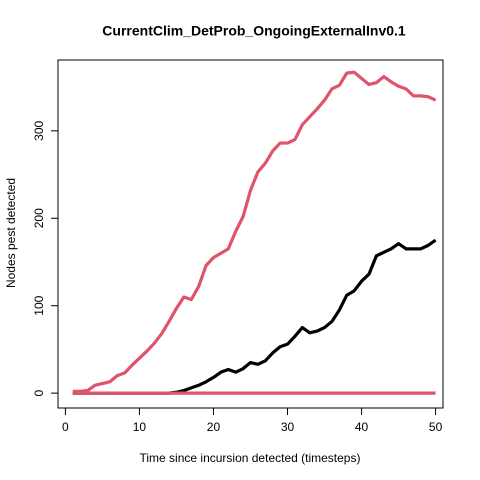  I want to click on x-tick-label: 20, so click(214, 427).